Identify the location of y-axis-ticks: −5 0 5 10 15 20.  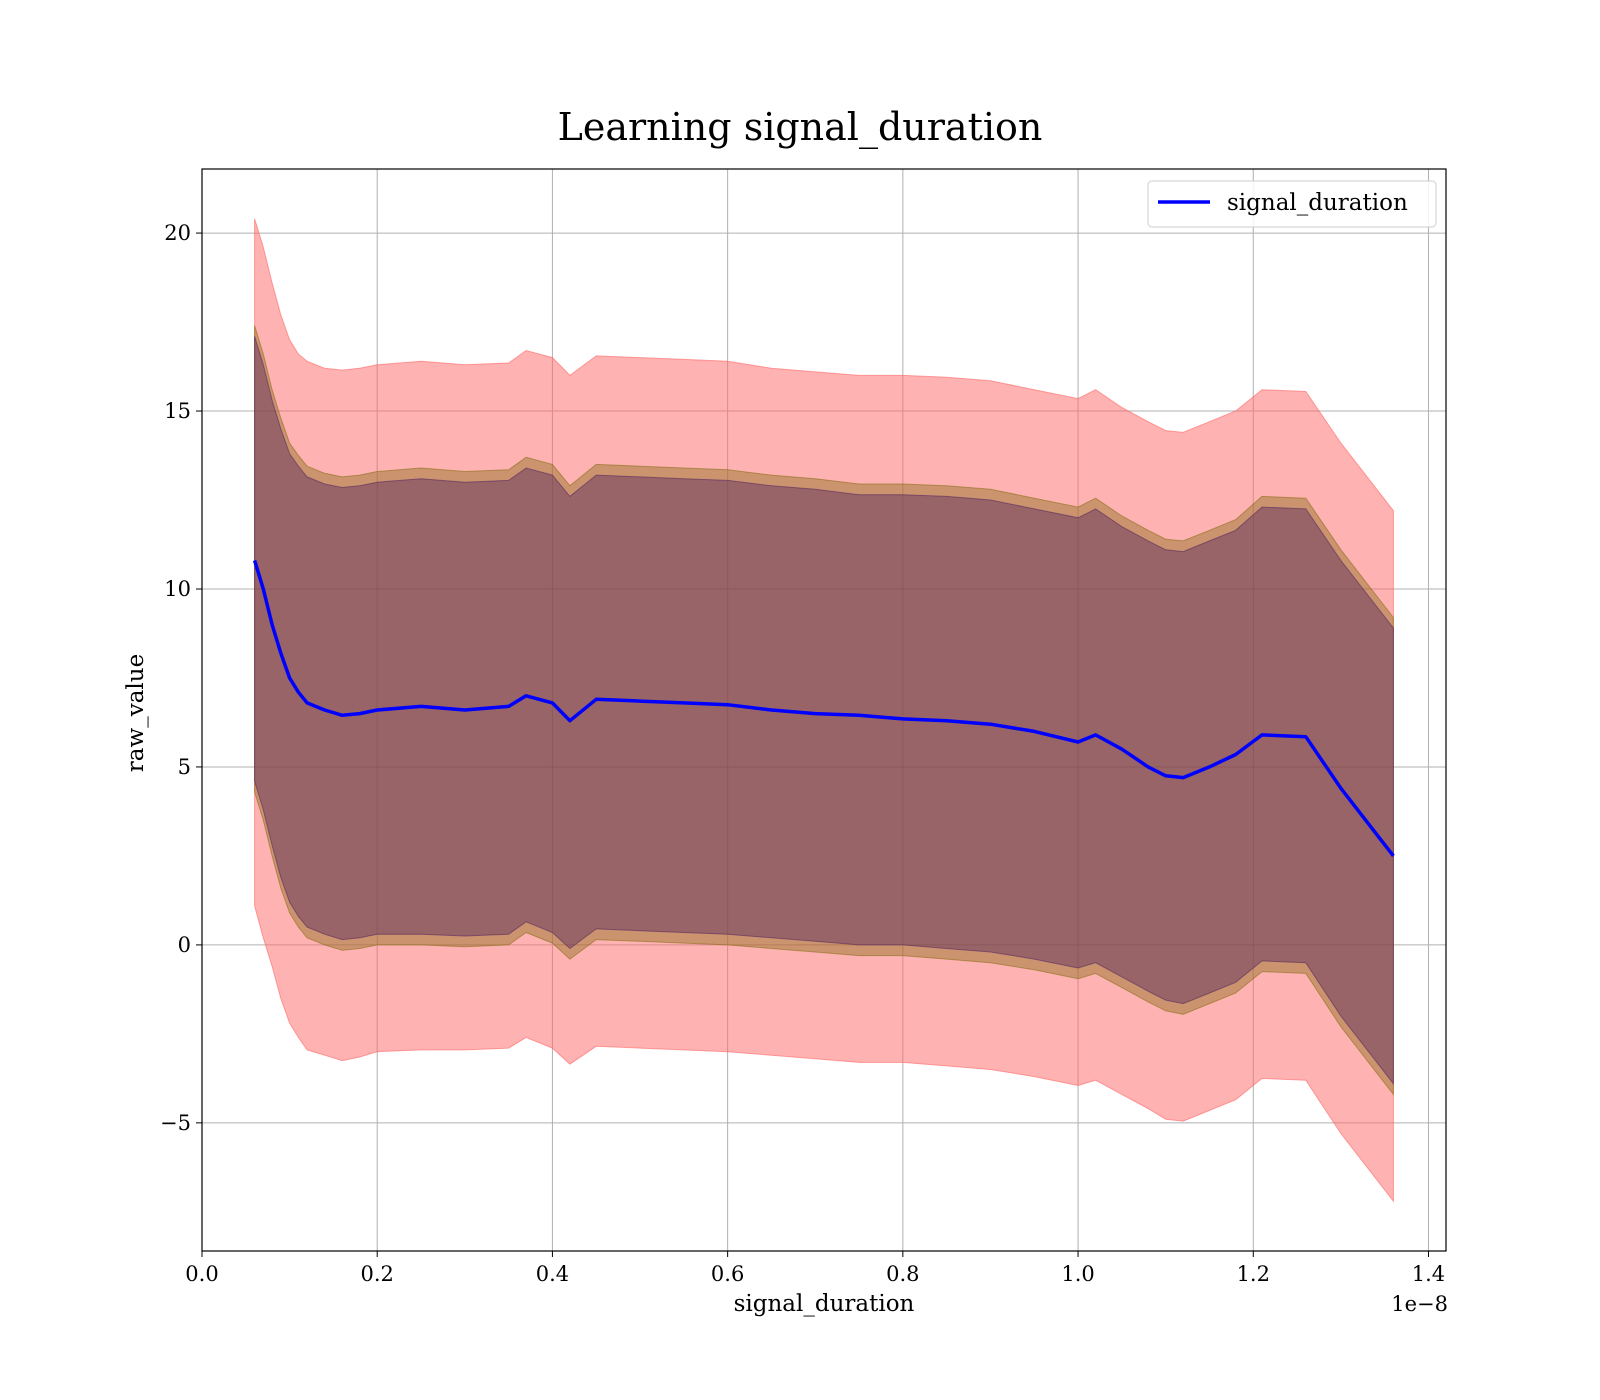
(181, 678).